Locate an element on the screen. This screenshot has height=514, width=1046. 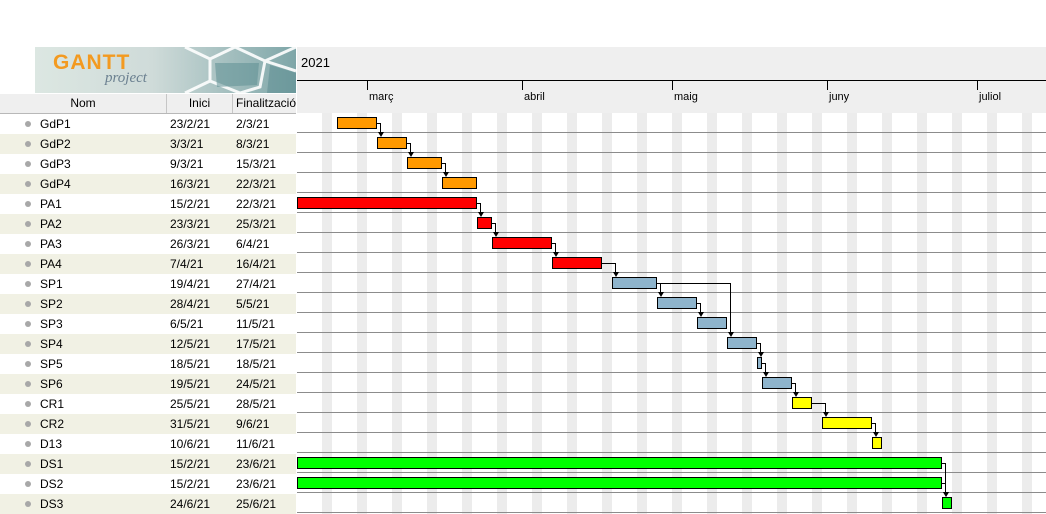
task-row: GdP4 16/3/21 22/3/21 is located at coordinates (148, 184).